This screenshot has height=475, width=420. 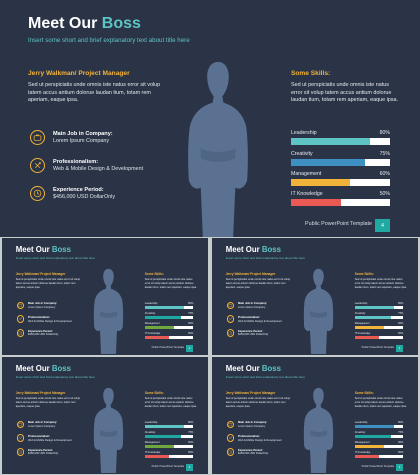 What do you see at coordinates (271, 368) in the screenshot?
I see `title-accent: Boss` at bounding box center [271, 368].